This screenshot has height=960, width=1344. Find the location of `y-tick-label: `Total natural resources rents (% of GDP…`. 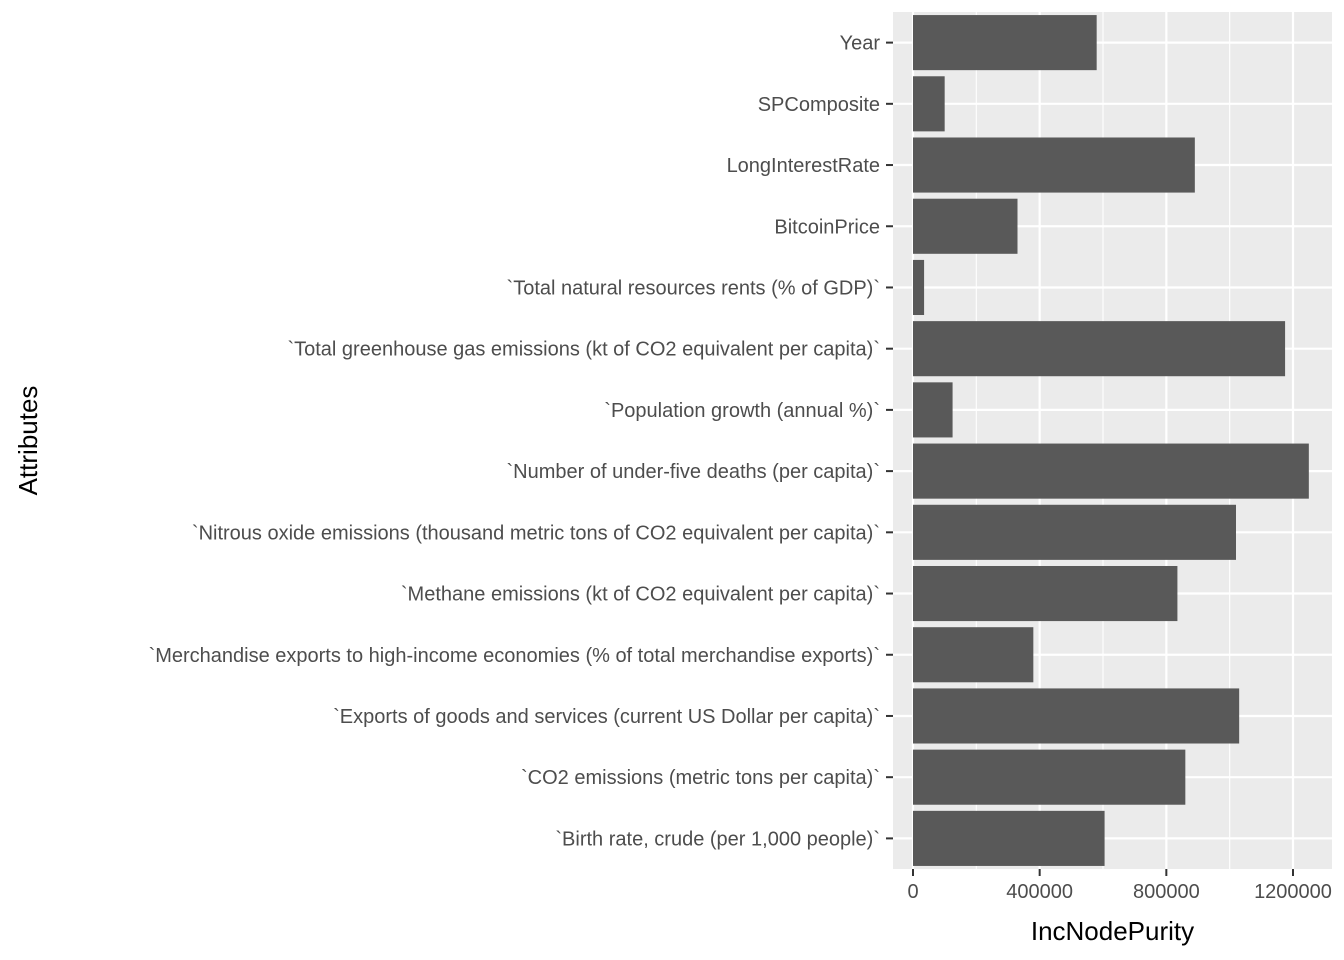

y-tick-label: `Total natural resources rents (% of GDP… is located at coordinates (693, 288).